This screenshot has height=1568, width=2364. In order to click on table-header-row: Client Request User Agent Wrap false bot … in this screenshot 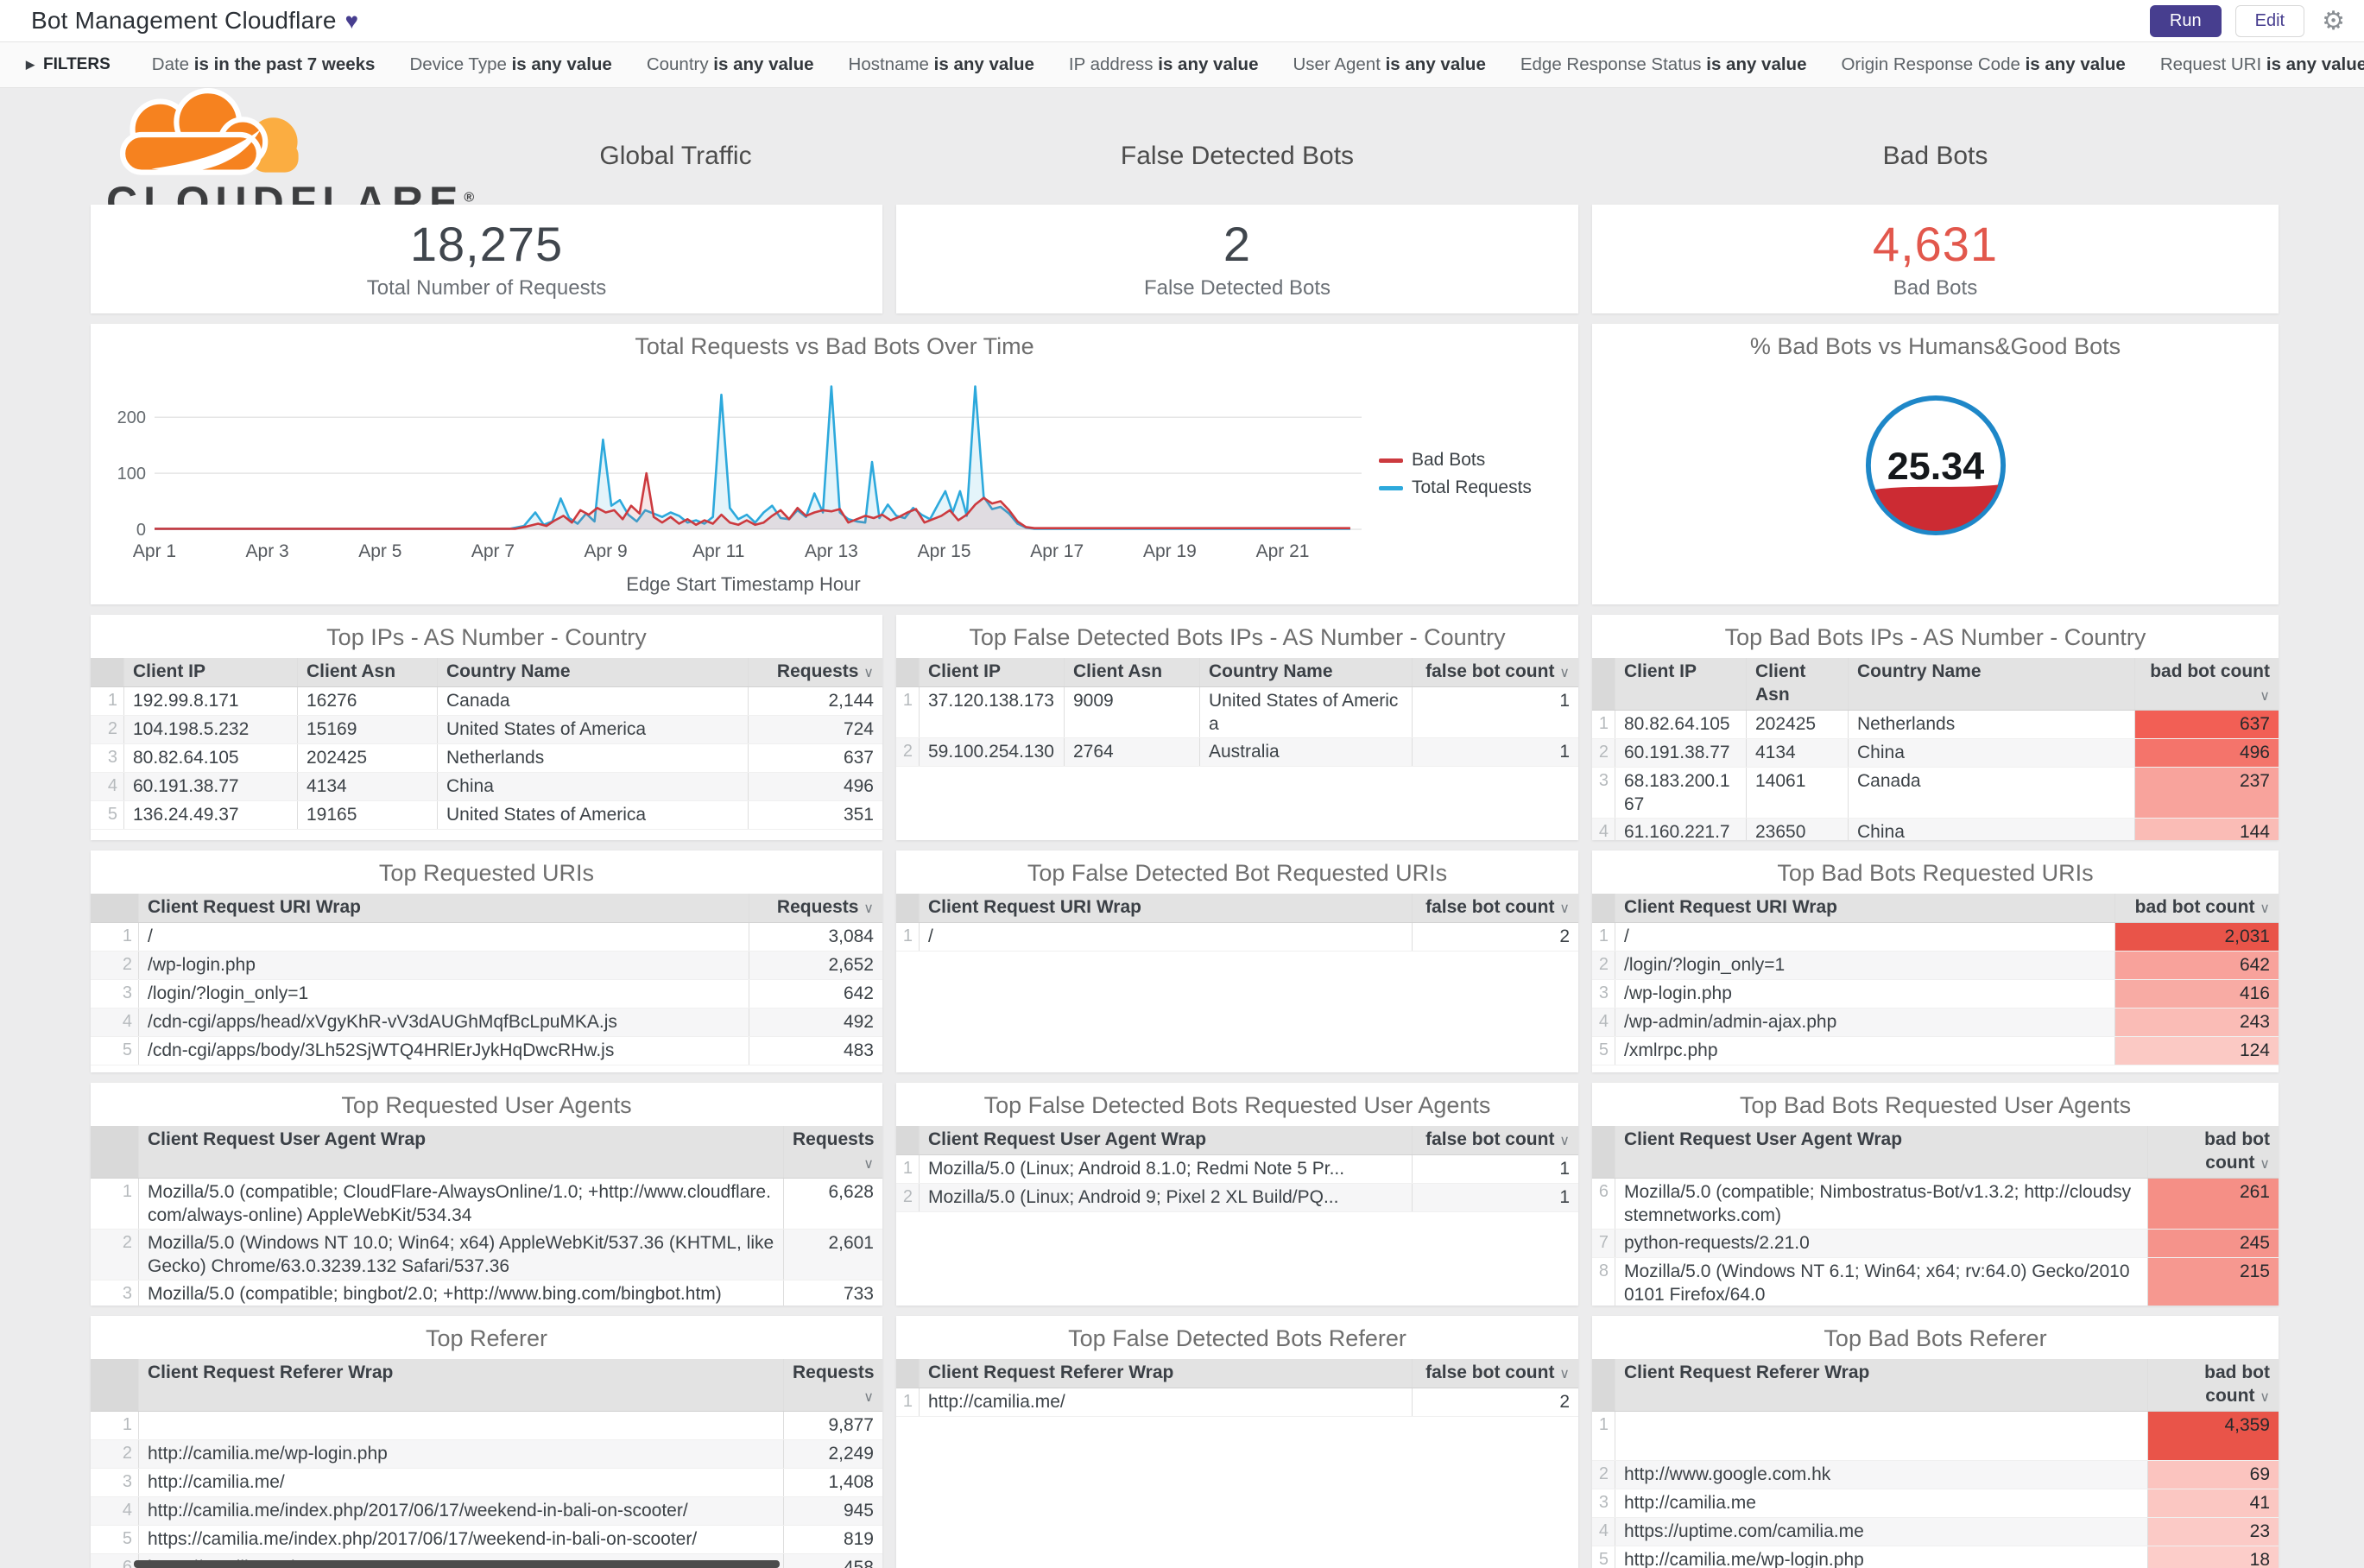, I will do `click(1237, 1141)`.